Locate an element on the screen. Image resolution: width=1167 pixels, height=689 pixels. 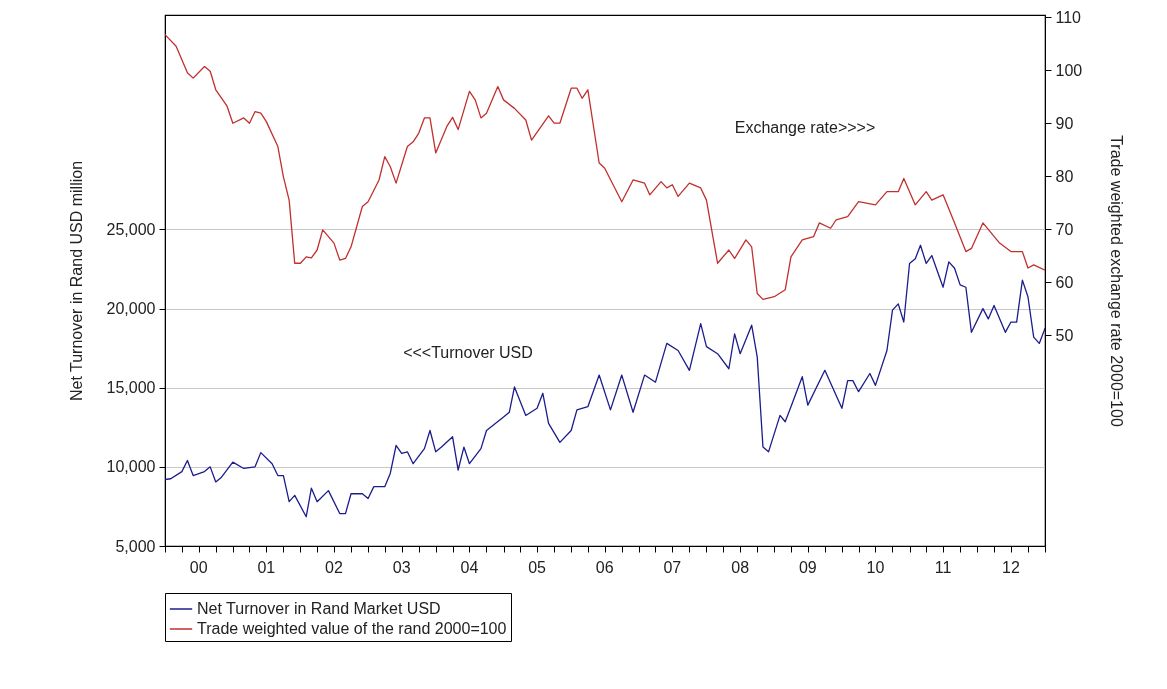
annotation: <<<Turnover USD is located at coordinates (468, 352).